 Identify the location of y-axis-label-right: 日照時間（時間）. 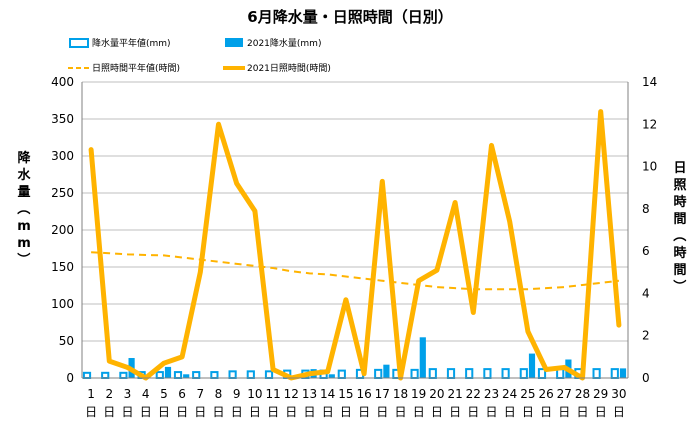
(679, 227).